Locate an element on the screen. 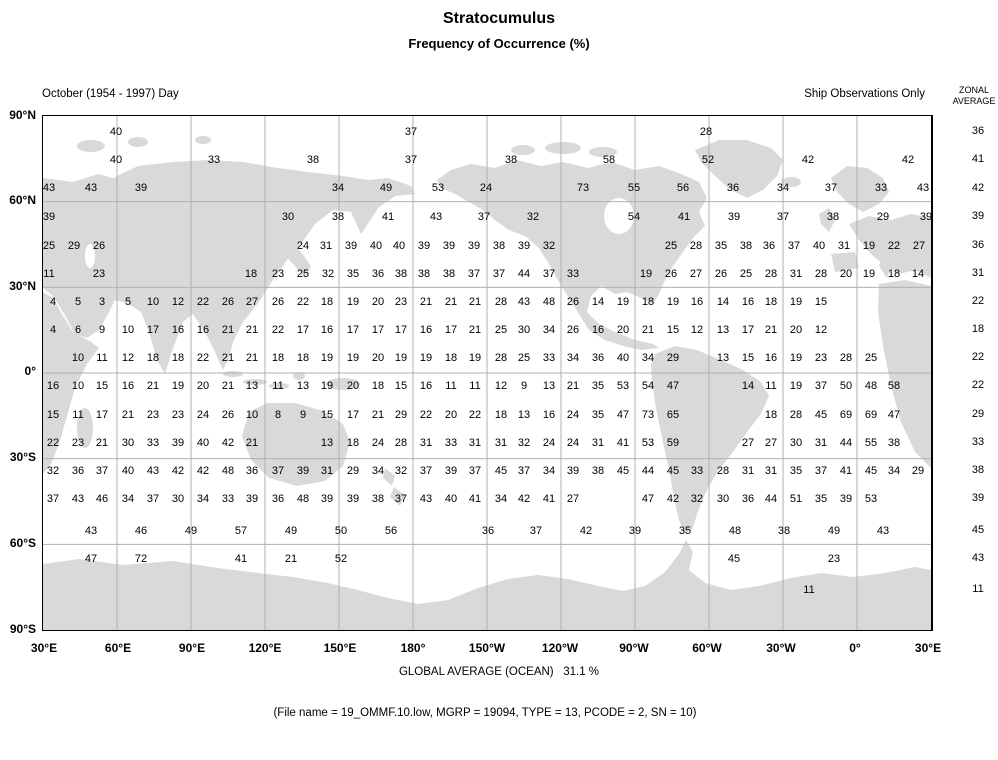 This screenshot has height=760, width=998. grid-value: 31 is located at coordinates (598, 443).